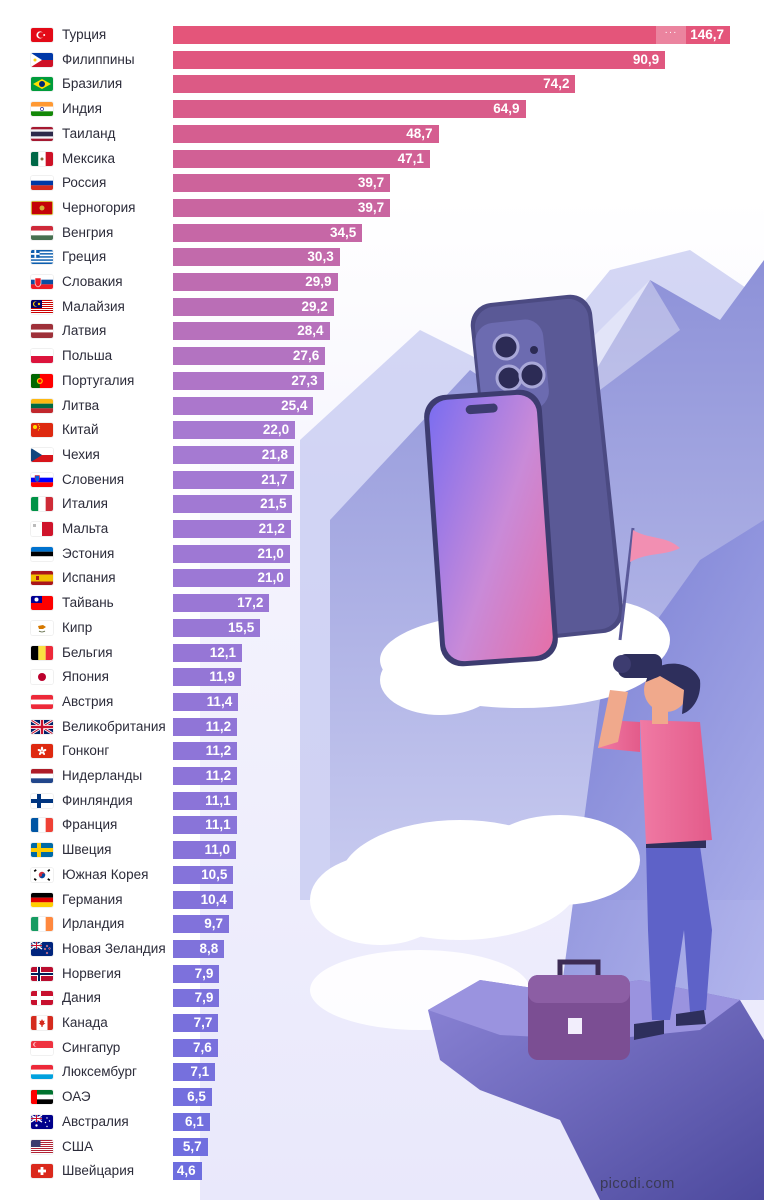 This screenshot has width=764, height=1200. What do you see at coordinates (214, 874) in the screenshot?
I see `value-label: 10,5` at bounding box center [214, 874].